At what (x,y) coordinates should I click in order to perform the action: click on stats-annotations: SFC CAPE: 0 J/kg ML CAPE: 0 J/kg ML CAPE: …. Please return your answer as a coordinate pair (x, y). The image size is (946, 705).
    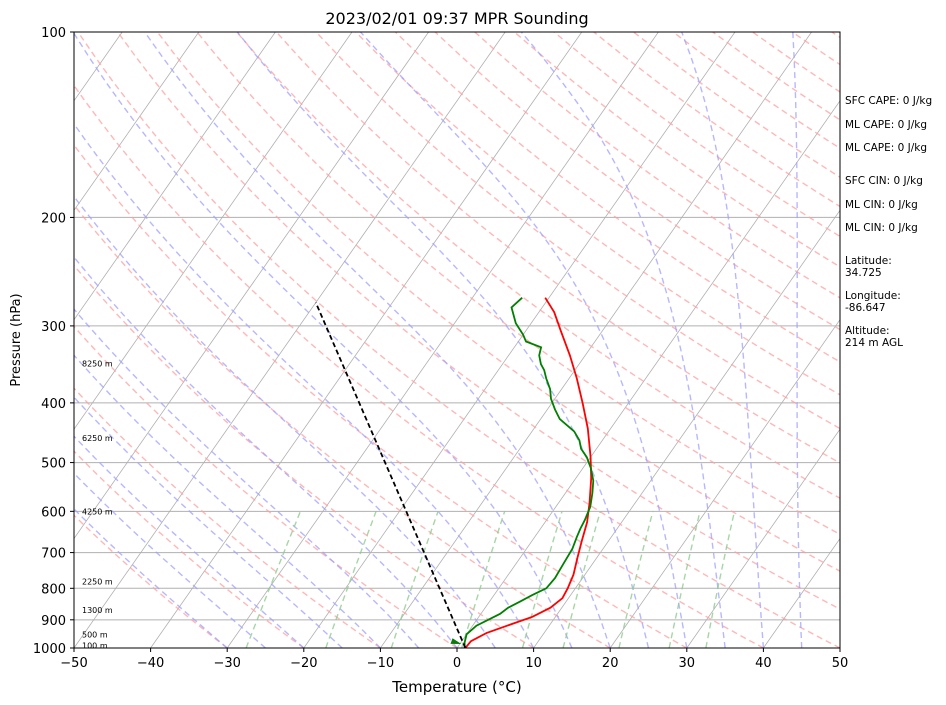
    Looking at the image, I should click on (888, 222).